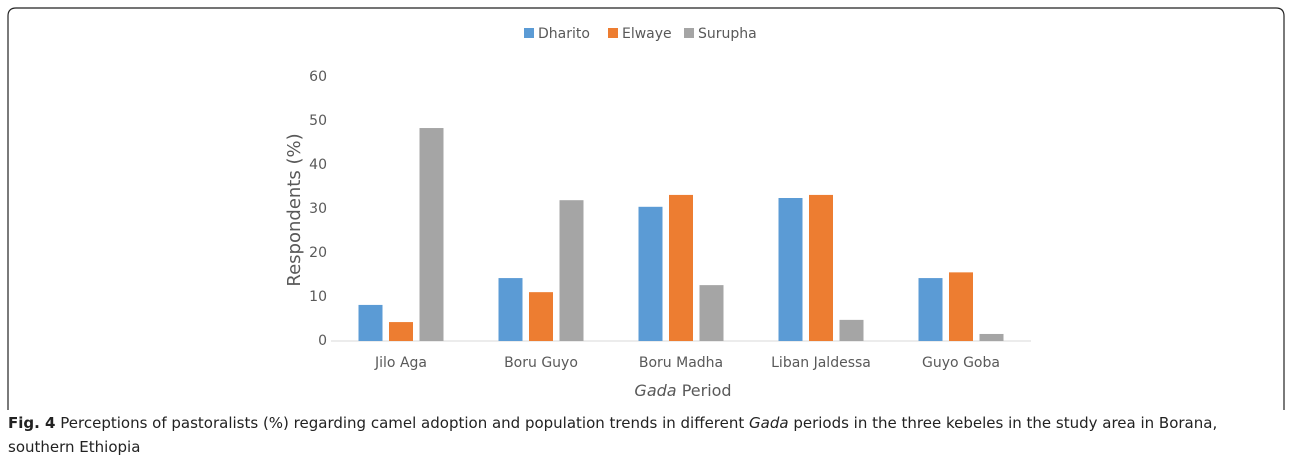 The image size is (1292, 467). Describe the element at coordinates (961, 363) in the screenshot. I see `x-tick-label: Guyo Goba` at that location.